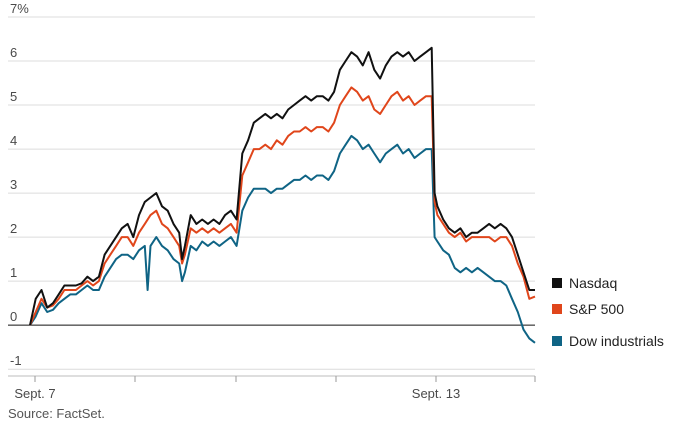 The image size is (681, 437). What do you see at coordinates (13, 140) in the screenshot?
I see `y-tick-label: 4` at bounding box center [13, 140].